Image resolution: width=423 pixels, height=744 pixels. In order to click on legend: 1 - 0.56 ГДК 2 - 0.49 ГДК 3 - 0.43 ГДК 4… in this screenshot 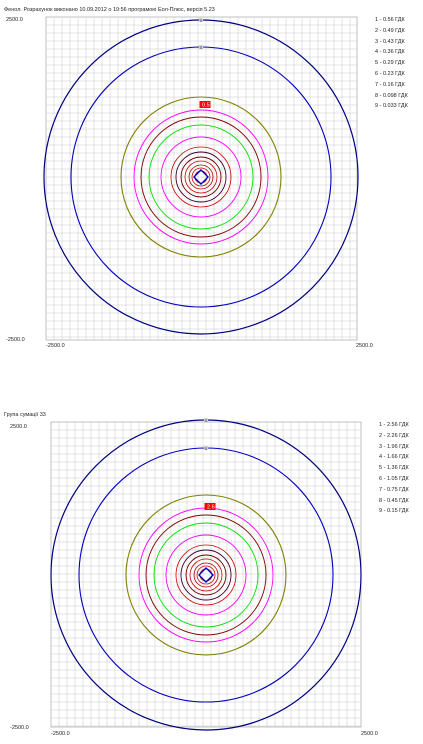, I will do `click(391, 63)`.